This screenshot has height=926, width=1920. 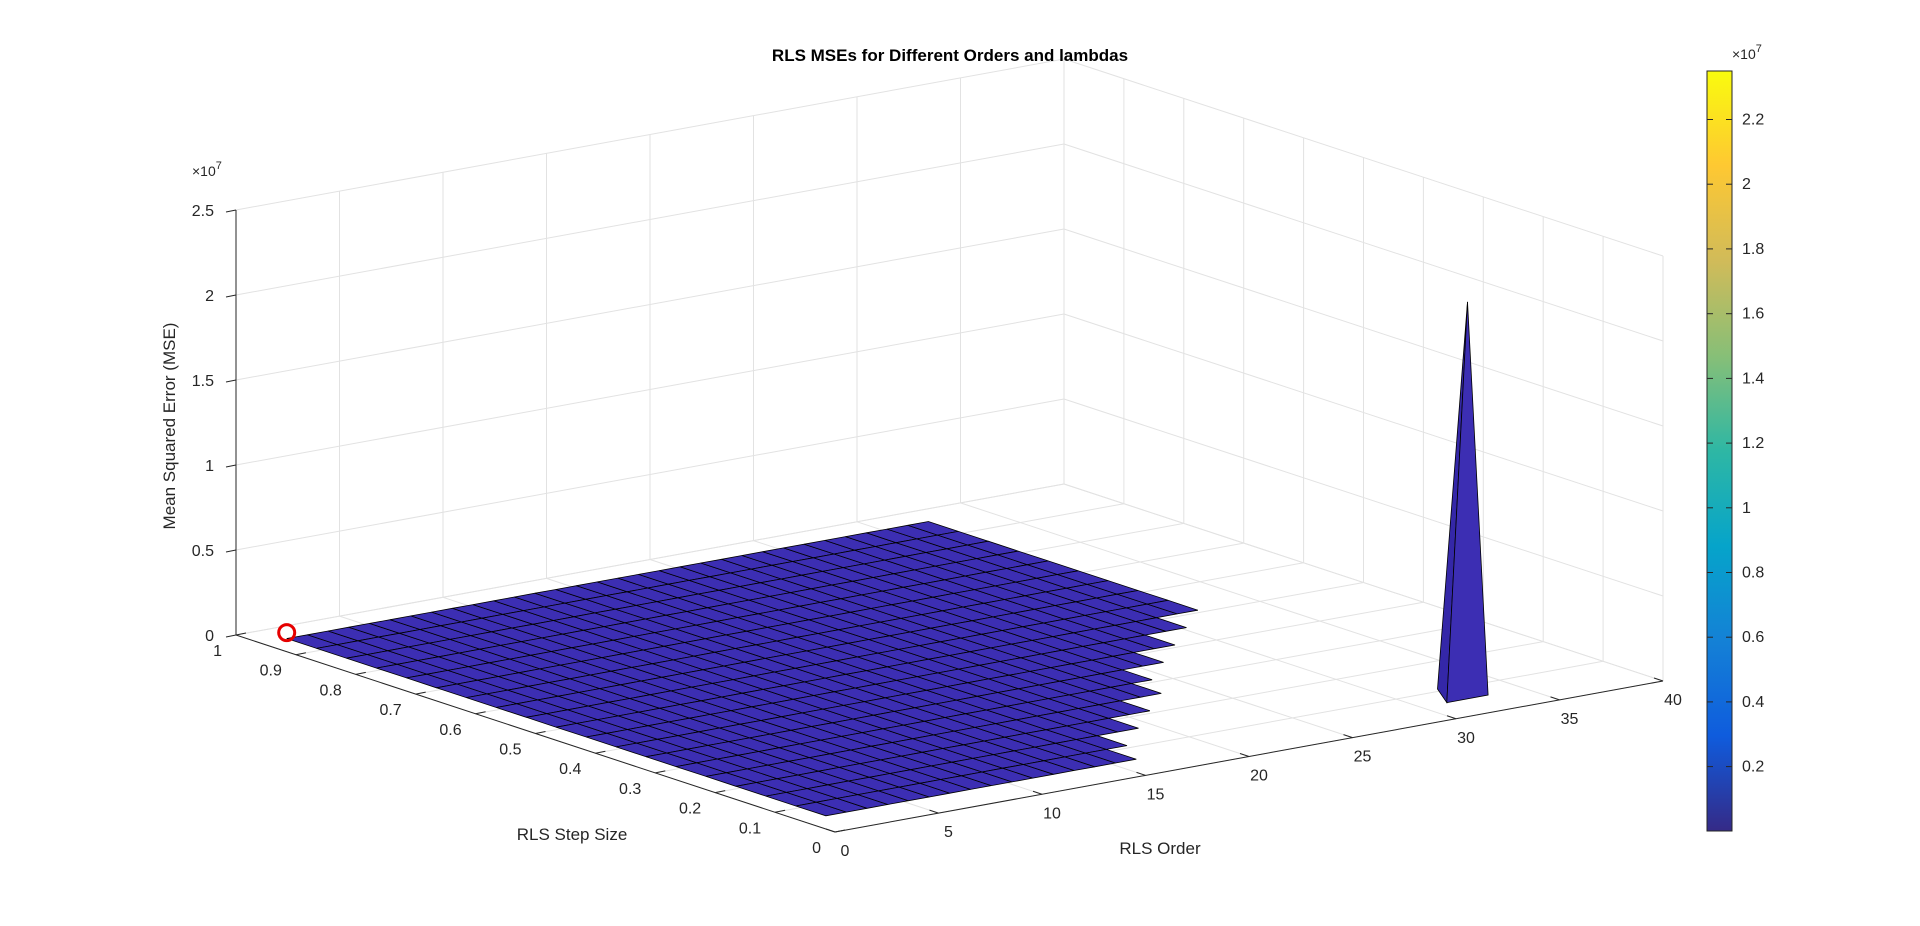 What do you see at coordinates (1570, 719) in the screenshot?
I see `x-tick-label: 35` at bounding box center [1570, 719].